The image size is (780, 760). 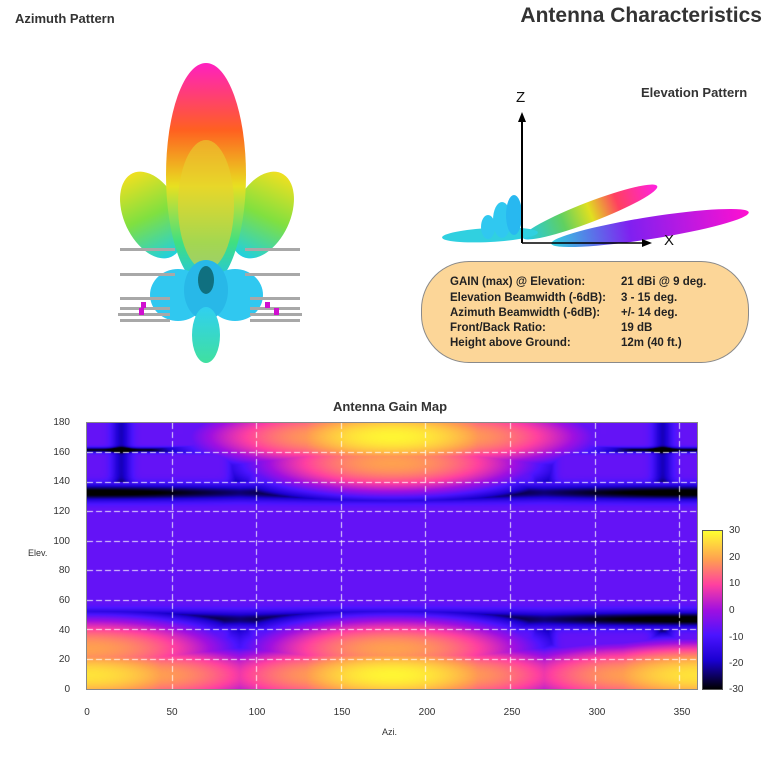 I want to click on x-axis-label: X, so click(x=669, y=240).